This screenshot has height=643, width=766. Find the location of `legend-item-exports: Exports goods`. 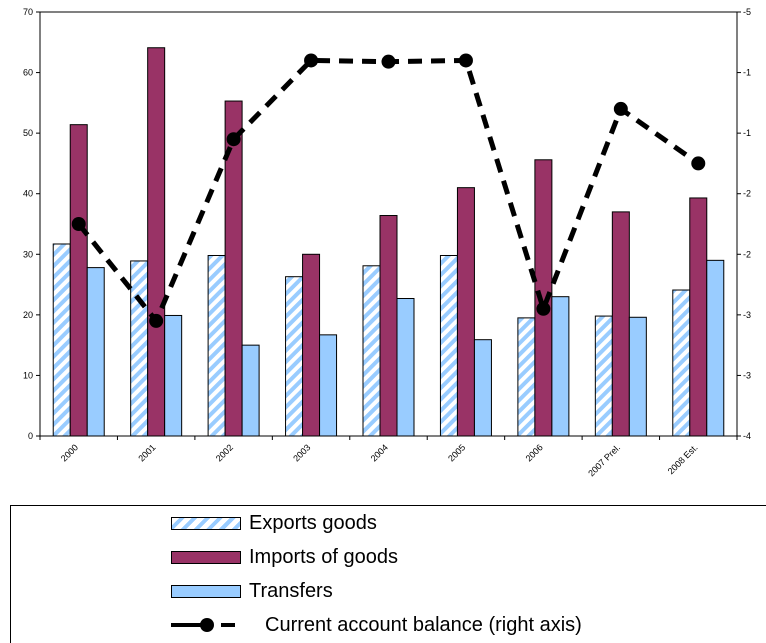

legend-item-exports: Exports goods is located at coordinates (274, 523).